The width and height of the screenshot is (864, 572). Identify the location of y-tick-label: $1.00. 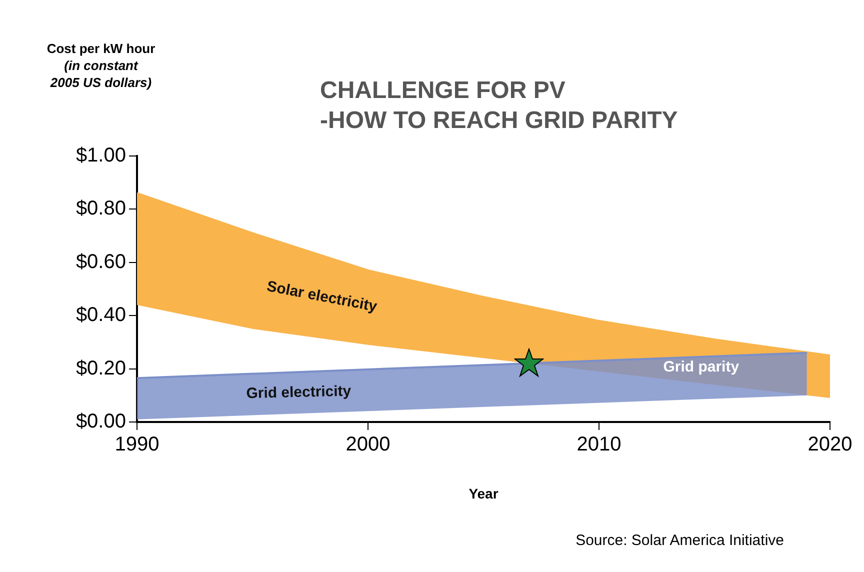
(101, 155).